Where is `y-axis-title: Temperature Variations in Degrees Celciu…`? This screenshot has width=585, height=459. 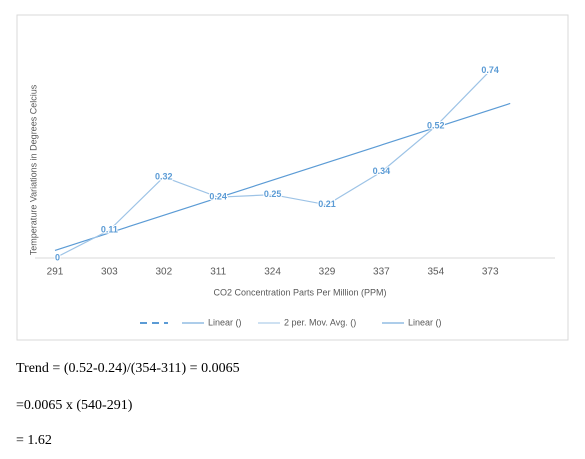
y-axis-title: Temperature Variations in Degrees Celciu… is located at coordinates (33, 169).